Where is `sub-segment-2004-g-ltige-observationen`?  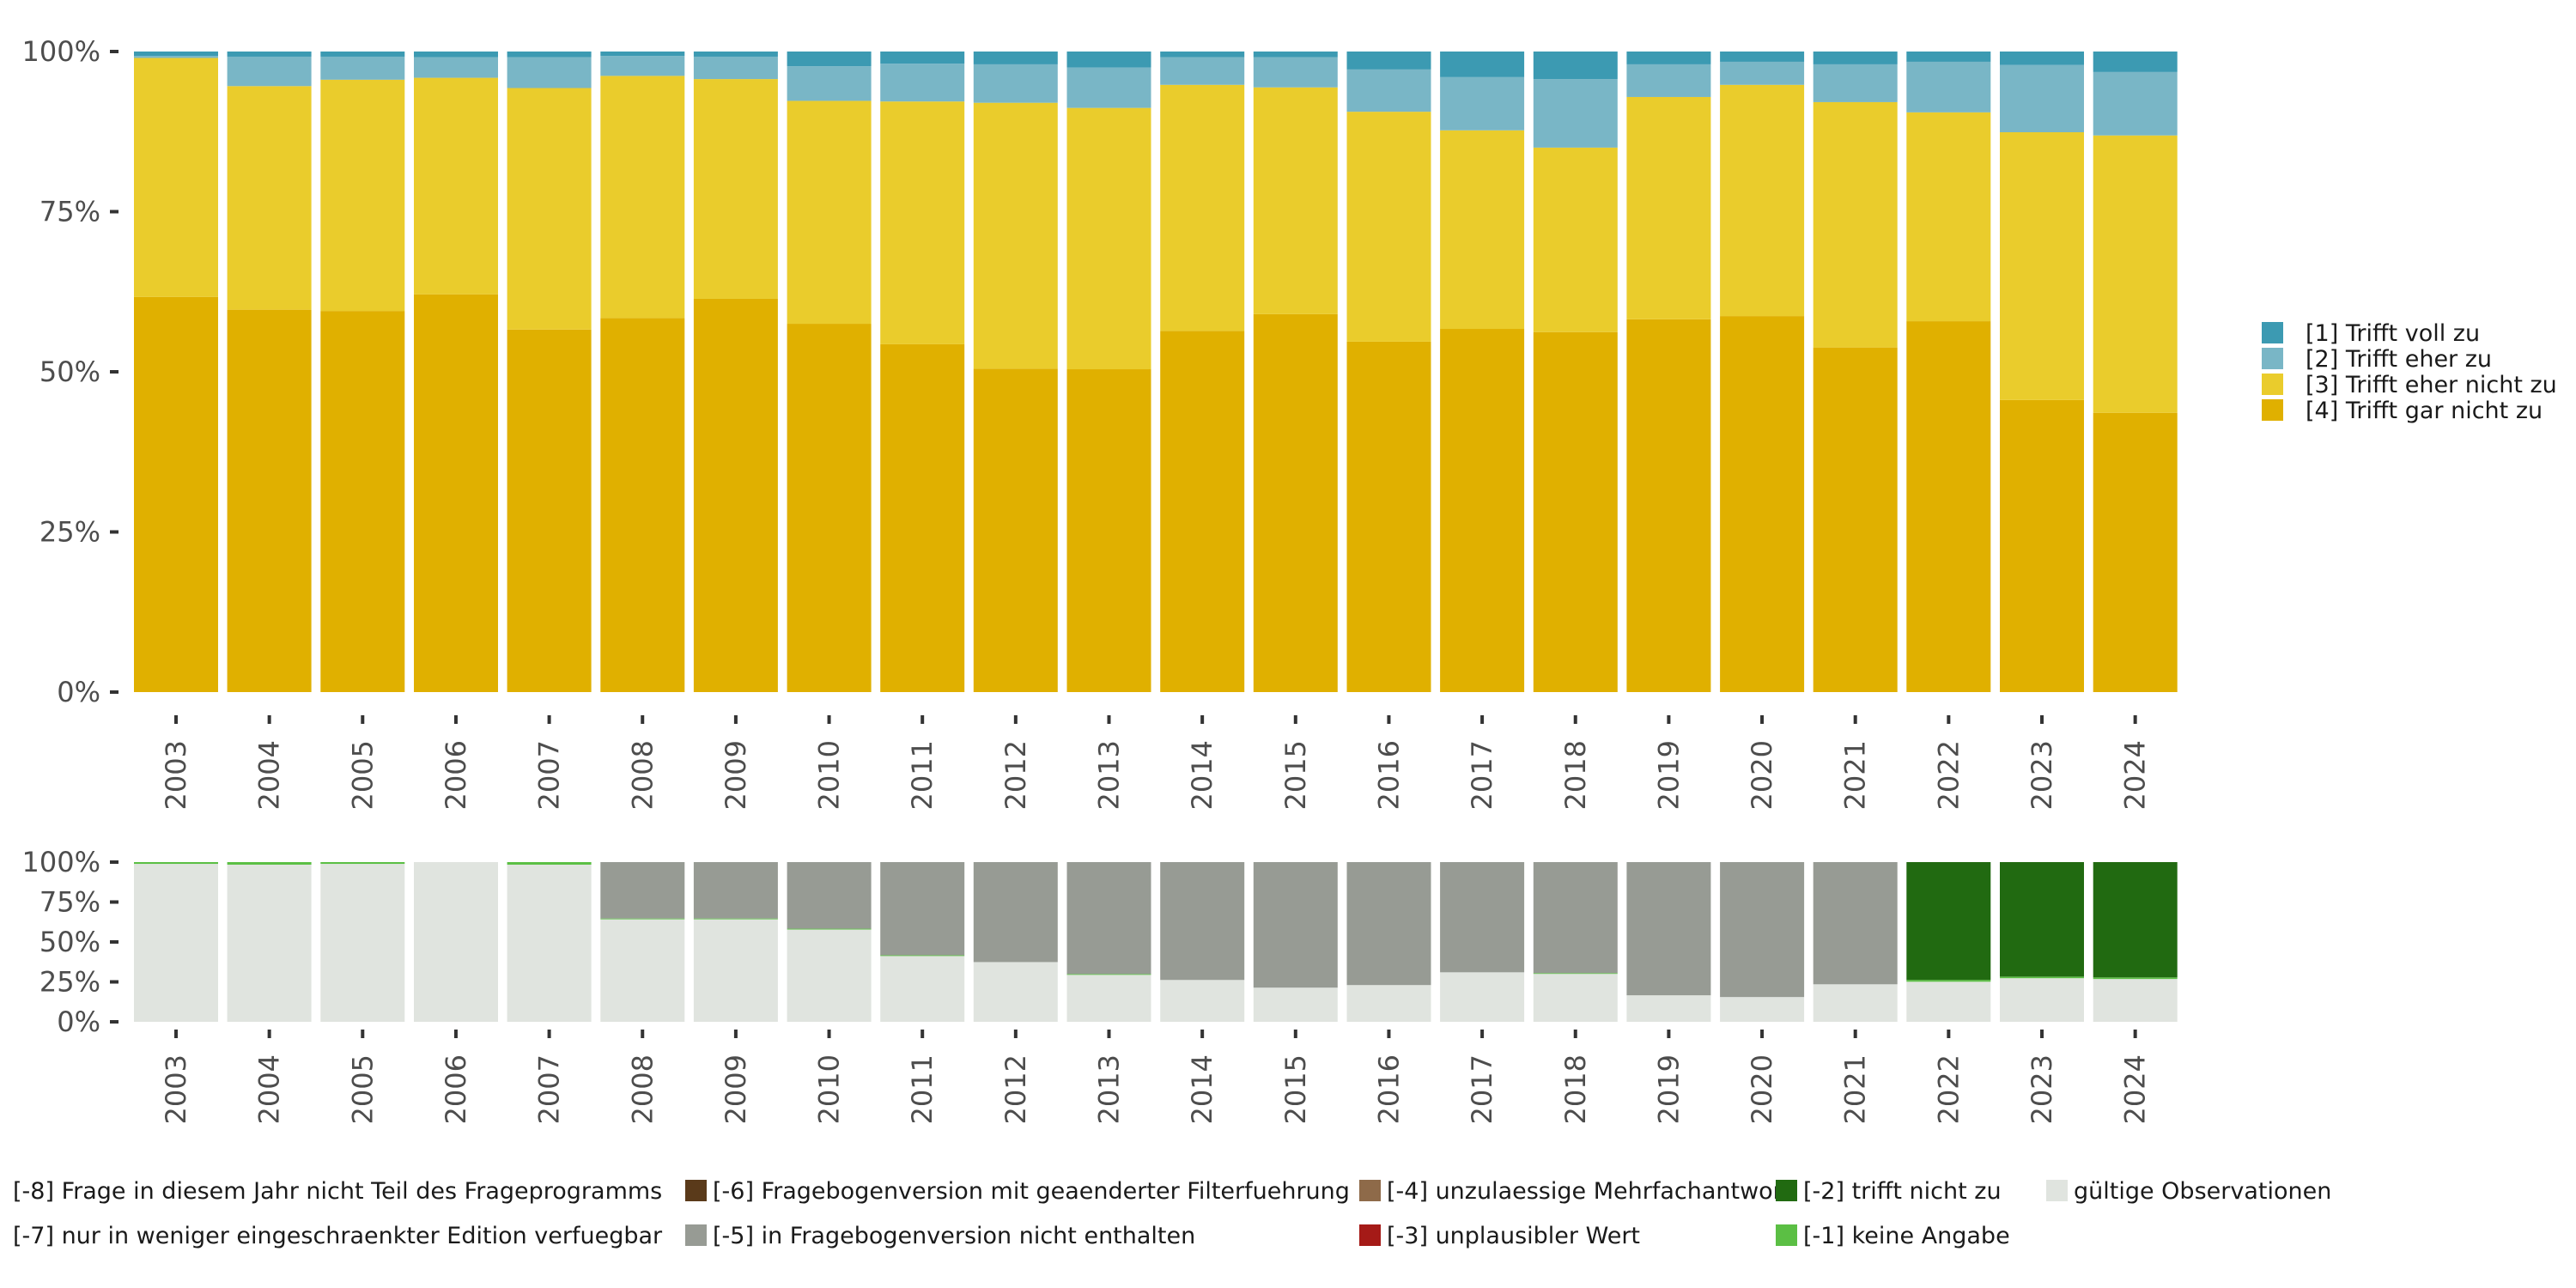
sub-segment-2004-g-ltige-observationen is located at coordinates (269, 943).